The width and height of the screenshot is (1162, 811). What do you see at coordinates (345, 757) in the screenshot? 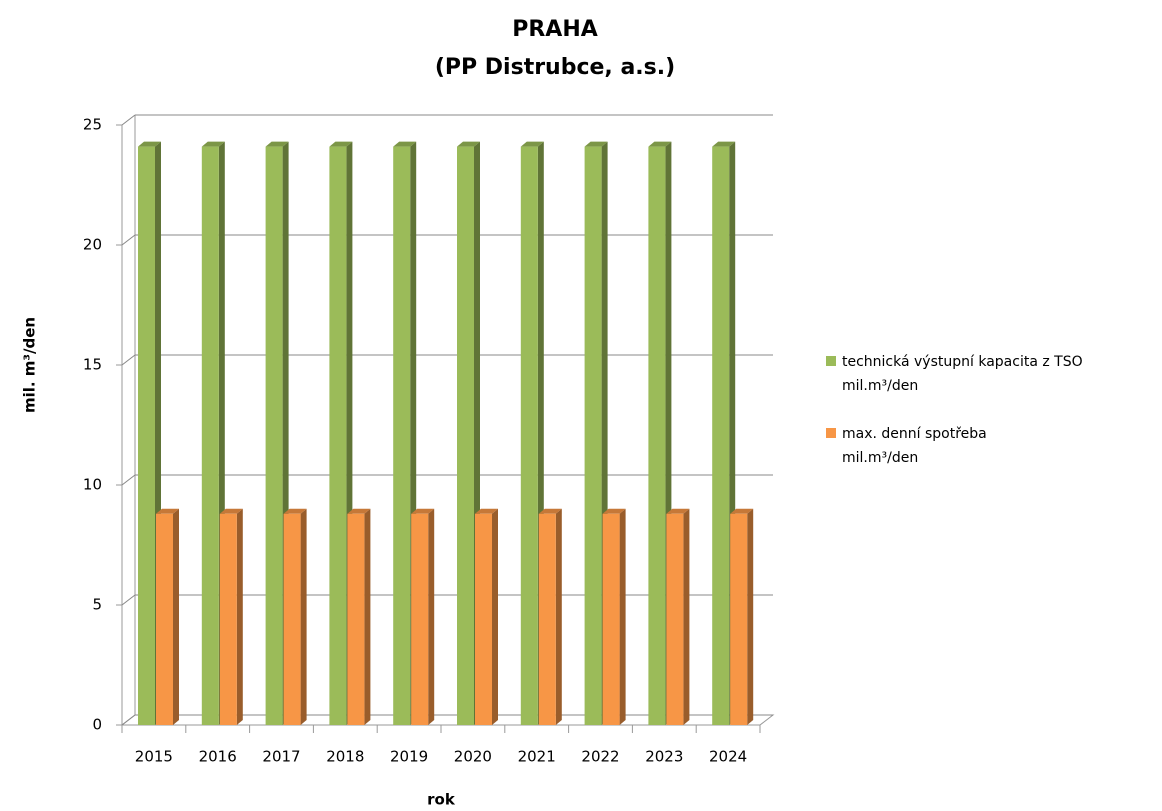
I see `x-tick-label: 2018` at bounding box center [345, 757].